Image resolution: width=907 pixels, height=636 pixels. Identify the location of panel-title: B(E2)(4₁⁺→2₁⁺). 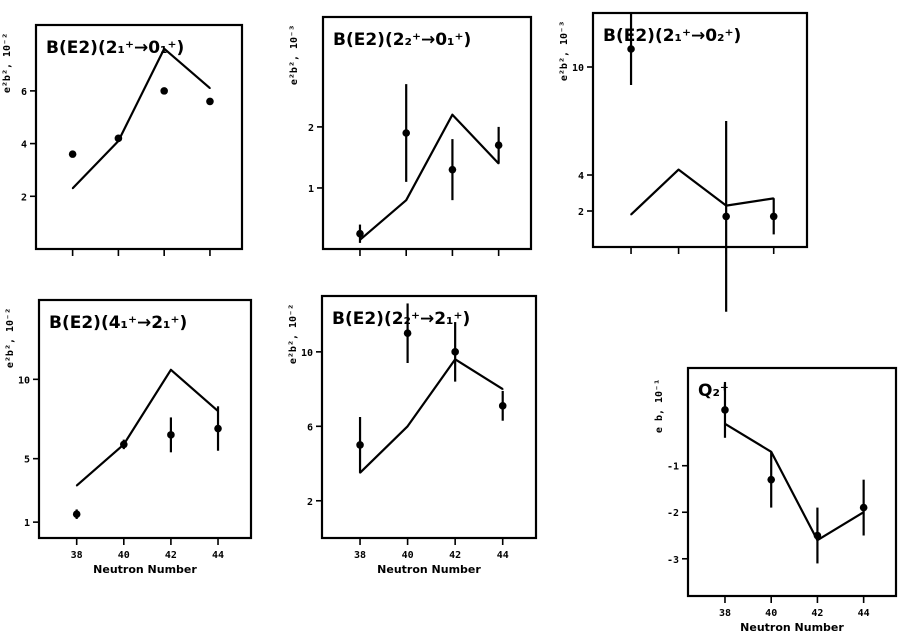
(118, 323).